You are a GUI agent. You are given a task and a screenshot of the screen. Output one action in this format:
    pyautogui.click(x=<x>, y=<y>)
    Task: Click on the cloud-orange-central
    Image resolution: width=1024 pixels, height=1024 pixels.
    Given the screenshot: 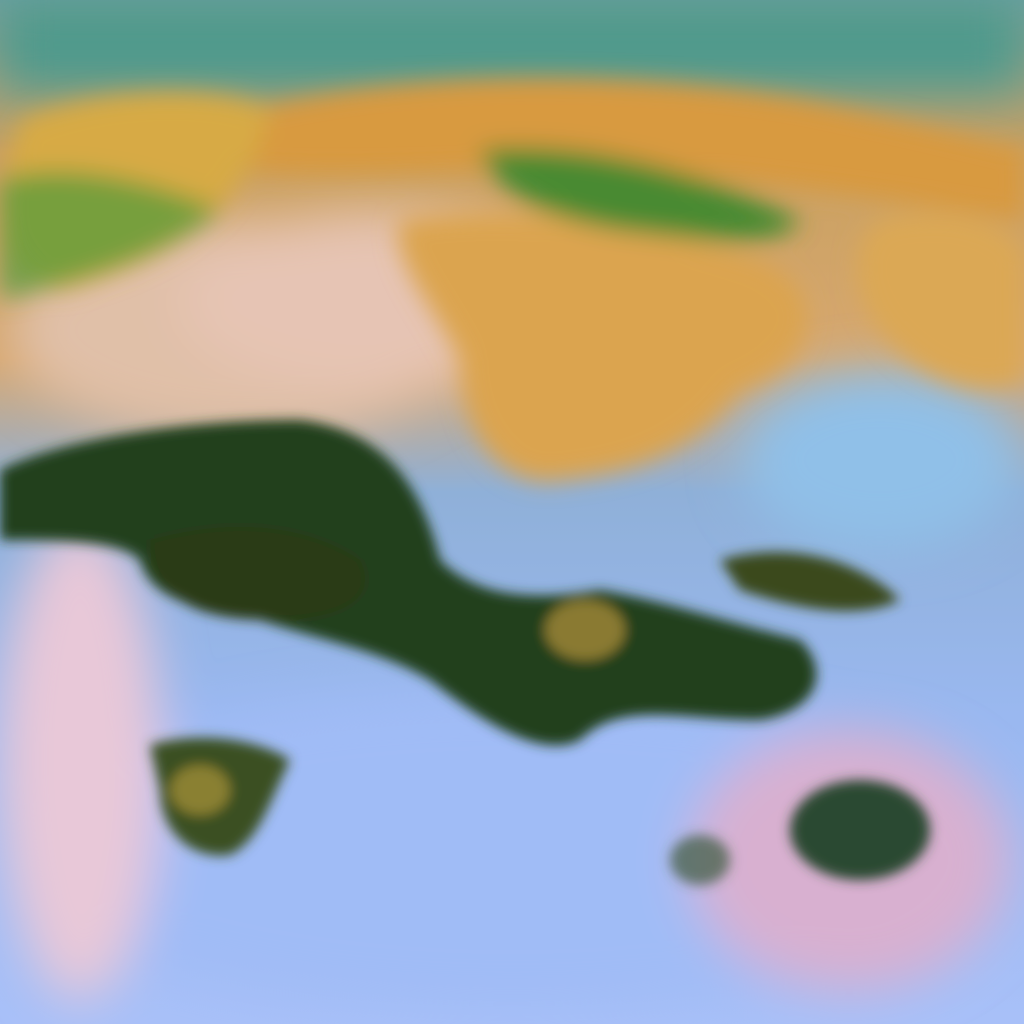 What is the action you would take?
    pyautogui.click(x=602, y=347)
    